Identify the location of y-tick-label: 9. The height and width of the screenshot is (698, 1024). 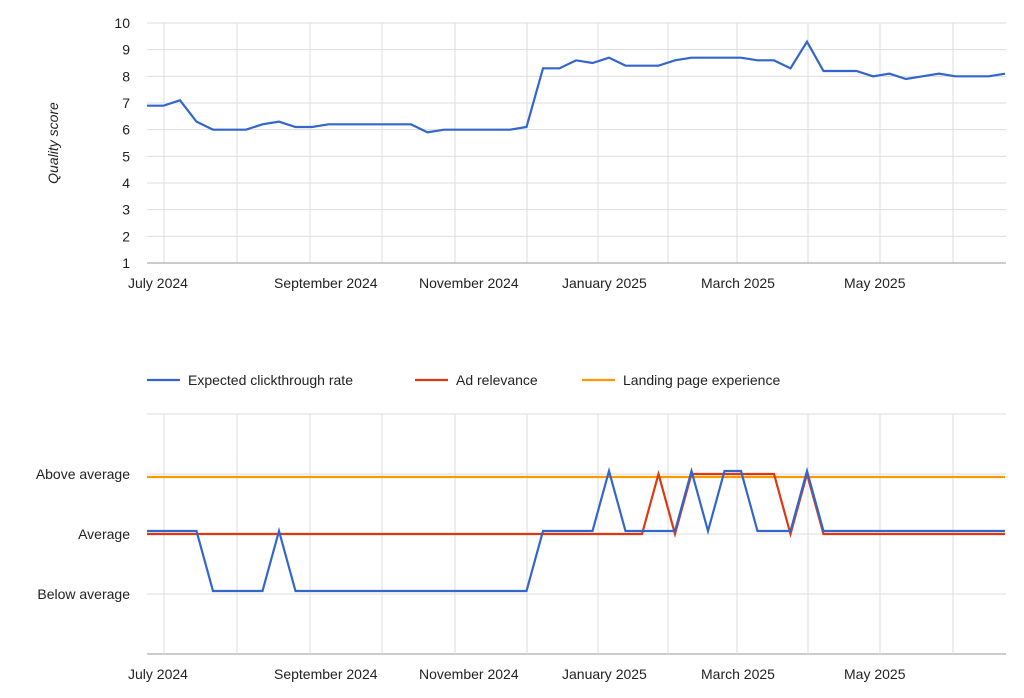
(126, 50).